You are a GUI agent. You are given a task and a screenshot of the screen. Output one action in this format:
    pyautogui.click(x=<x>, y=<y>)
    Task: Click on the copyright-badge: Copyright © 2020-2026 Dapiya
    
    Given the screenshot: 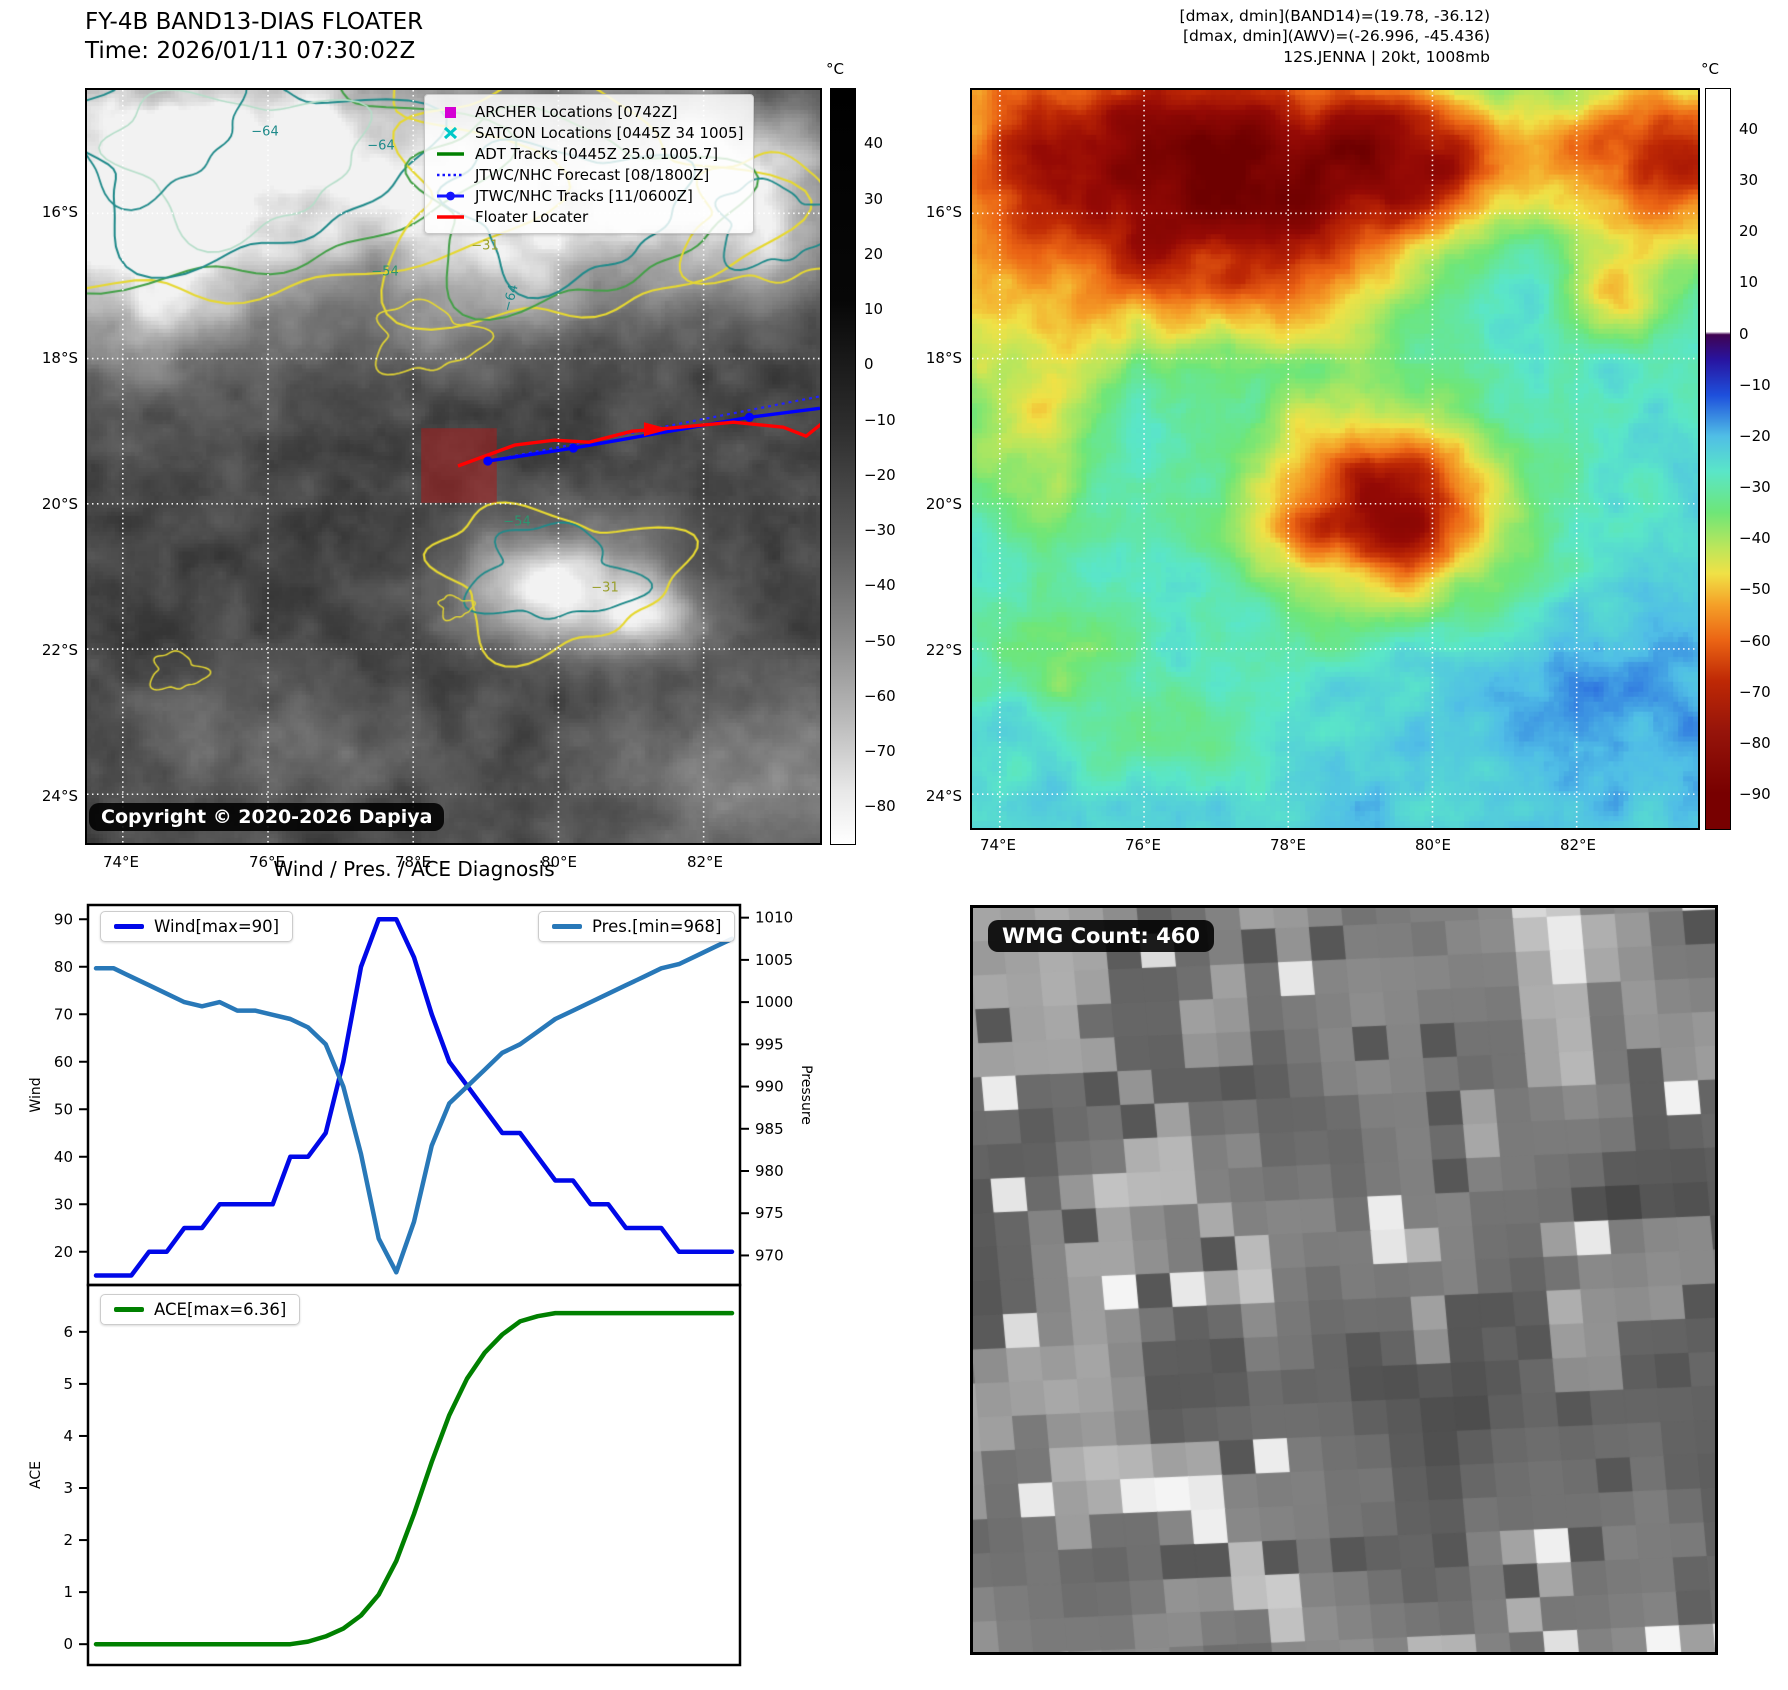 What is the action you would take?
    pyautogui.click(x=267, y=817)
    